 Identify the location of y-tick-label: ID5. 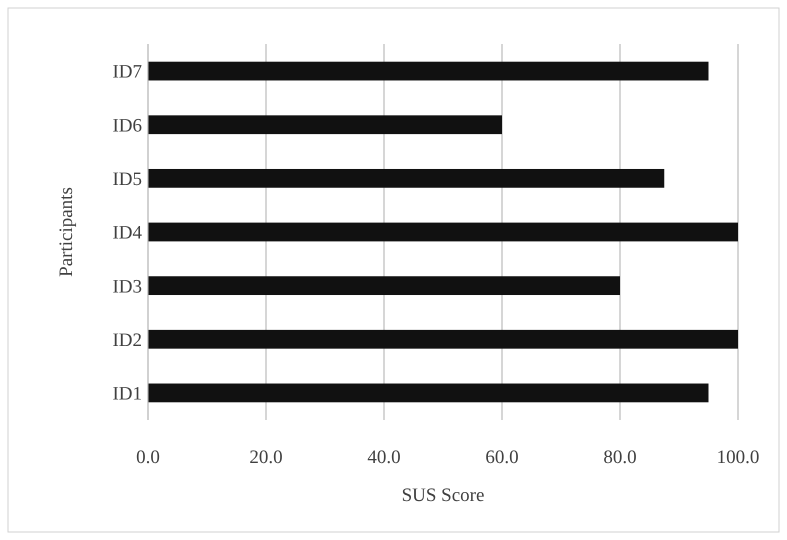
(127, 179).